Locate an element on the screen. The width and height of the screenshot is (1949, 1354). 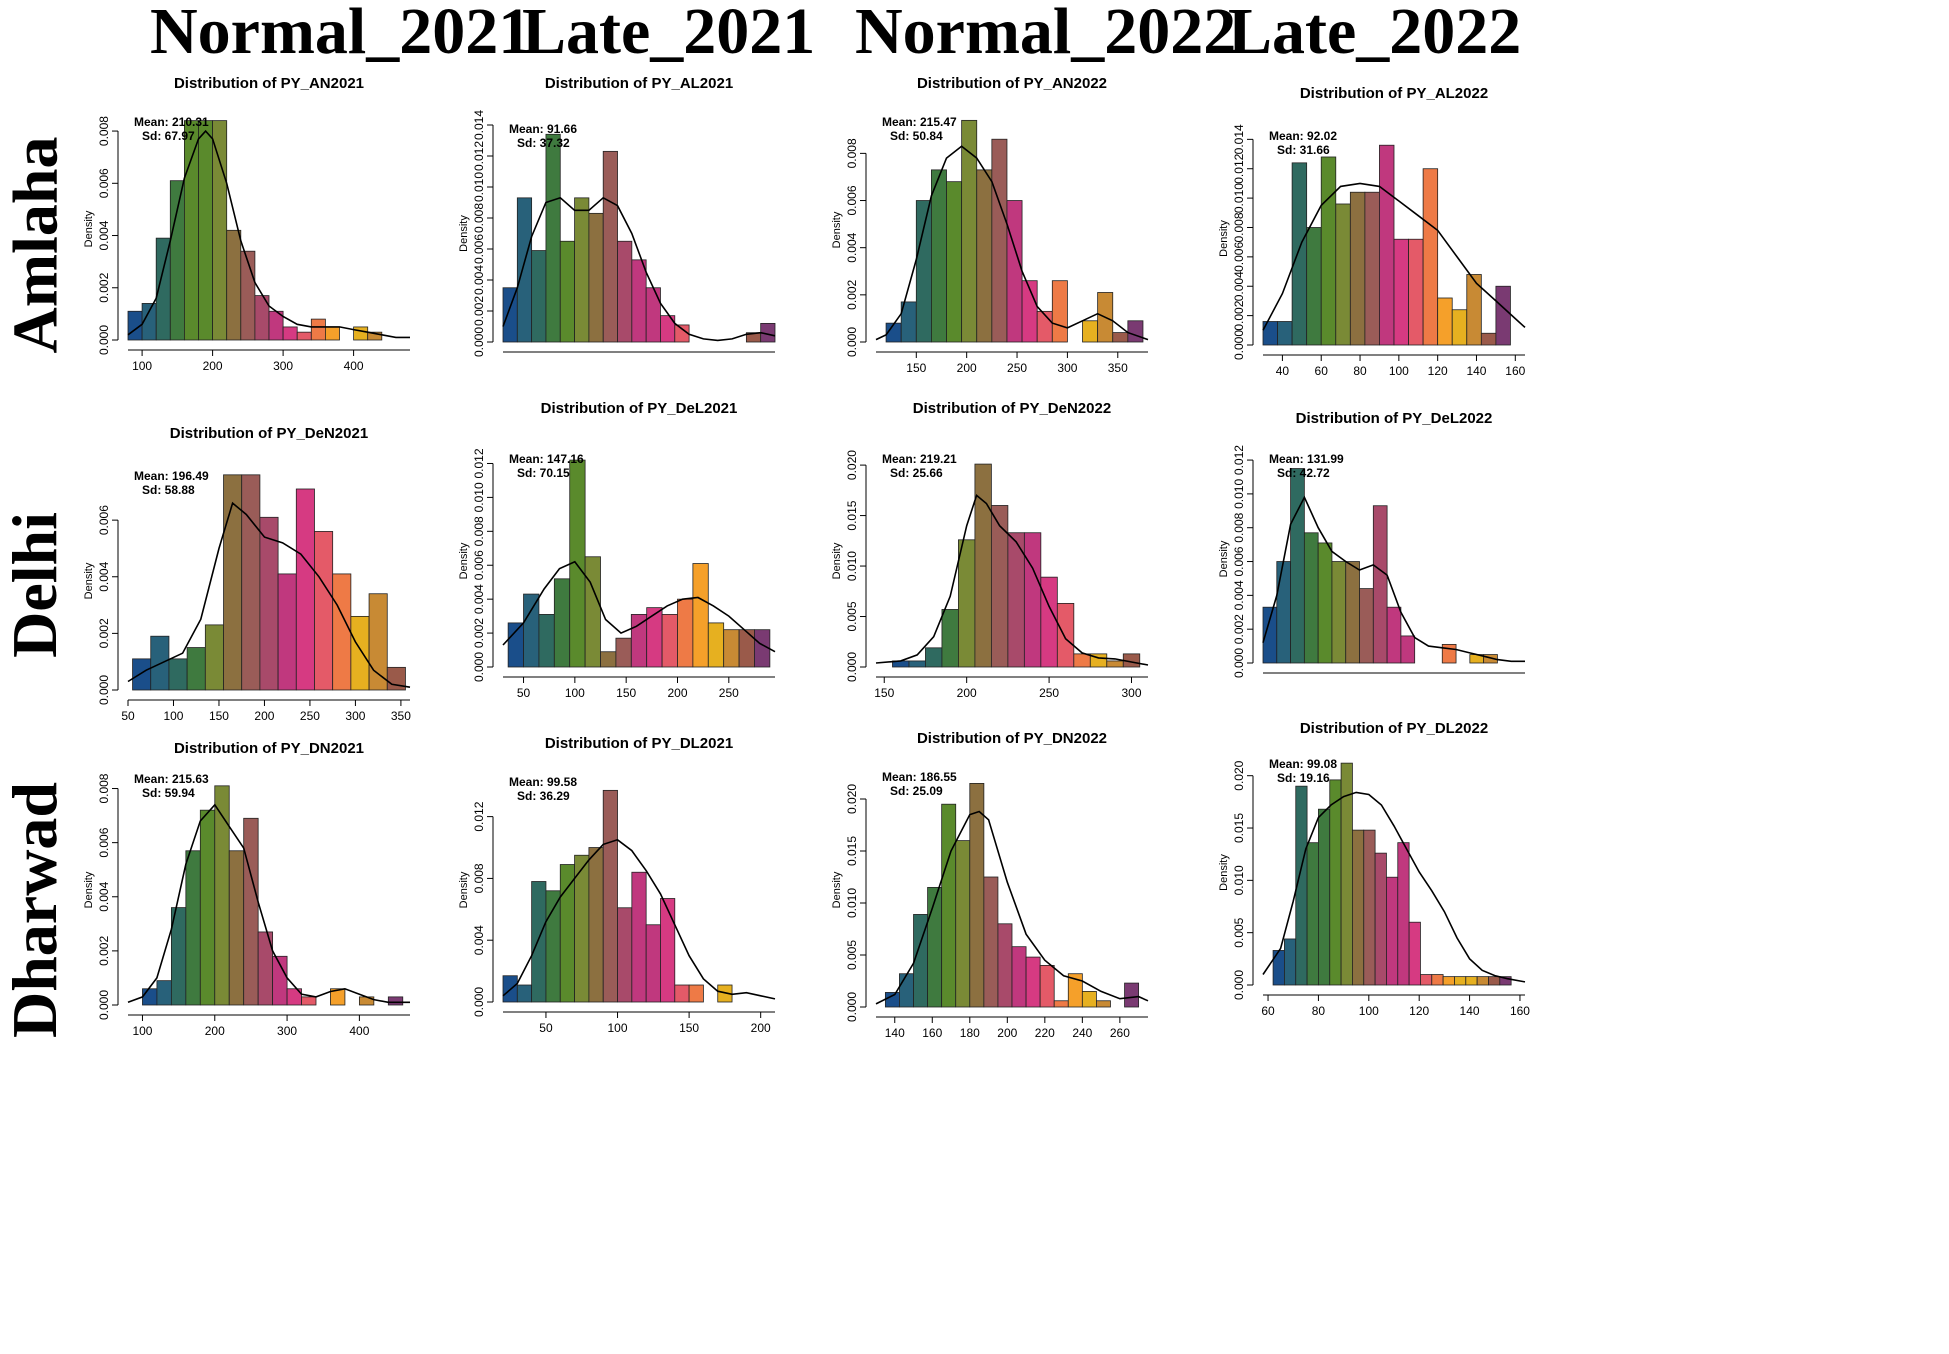
chart-title: Distribution of PY_AN2021 is located at coordinates (269, 83).